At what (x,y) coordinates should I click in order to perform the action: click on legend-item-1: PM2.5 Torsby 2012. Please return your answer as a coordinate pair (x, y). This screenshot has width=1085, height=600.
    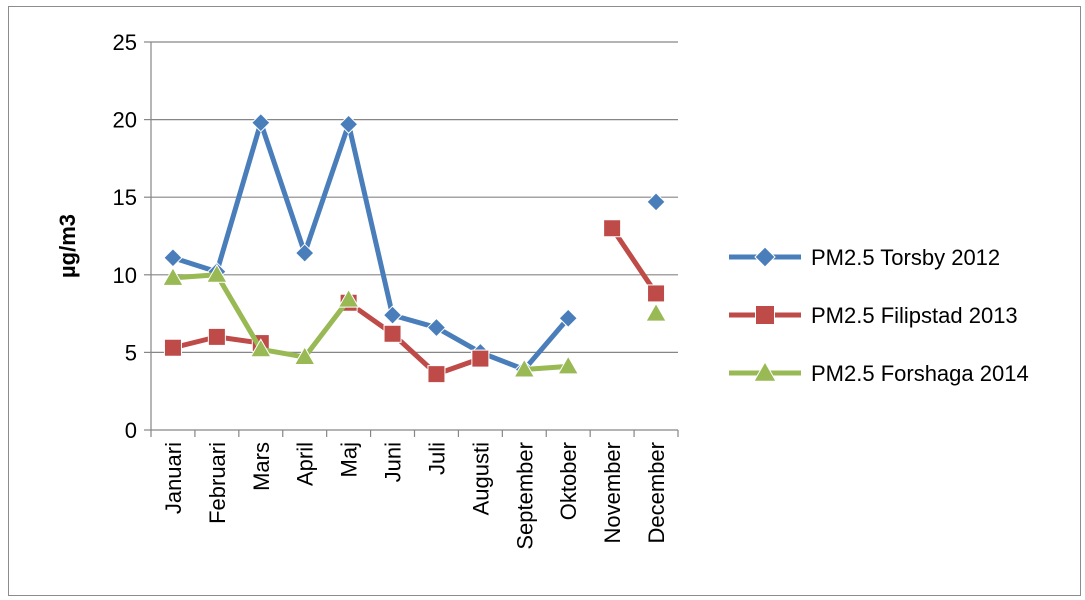
    Looking at the image, I should click on (864, 257).